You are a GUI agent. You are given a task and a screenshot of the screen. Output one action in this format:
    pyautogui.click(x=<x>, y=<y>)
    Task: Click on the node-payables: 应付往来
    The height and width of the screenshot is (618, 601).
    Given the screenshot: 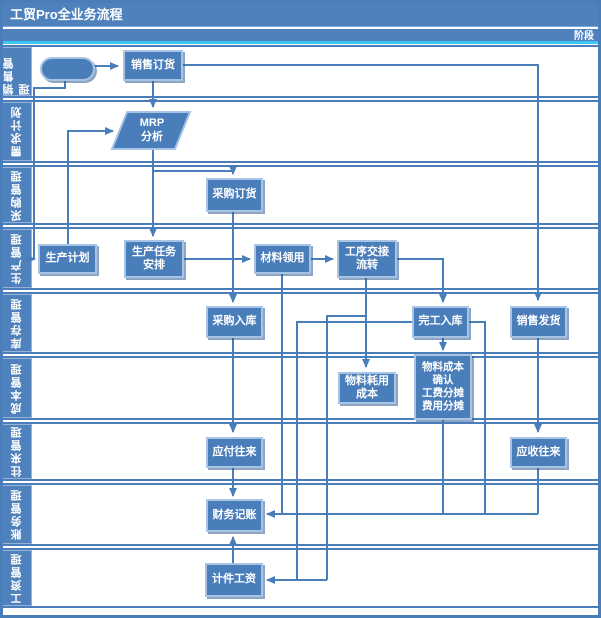 What is the action you would take?
    pyautogui.click(x=234, y=452)
    